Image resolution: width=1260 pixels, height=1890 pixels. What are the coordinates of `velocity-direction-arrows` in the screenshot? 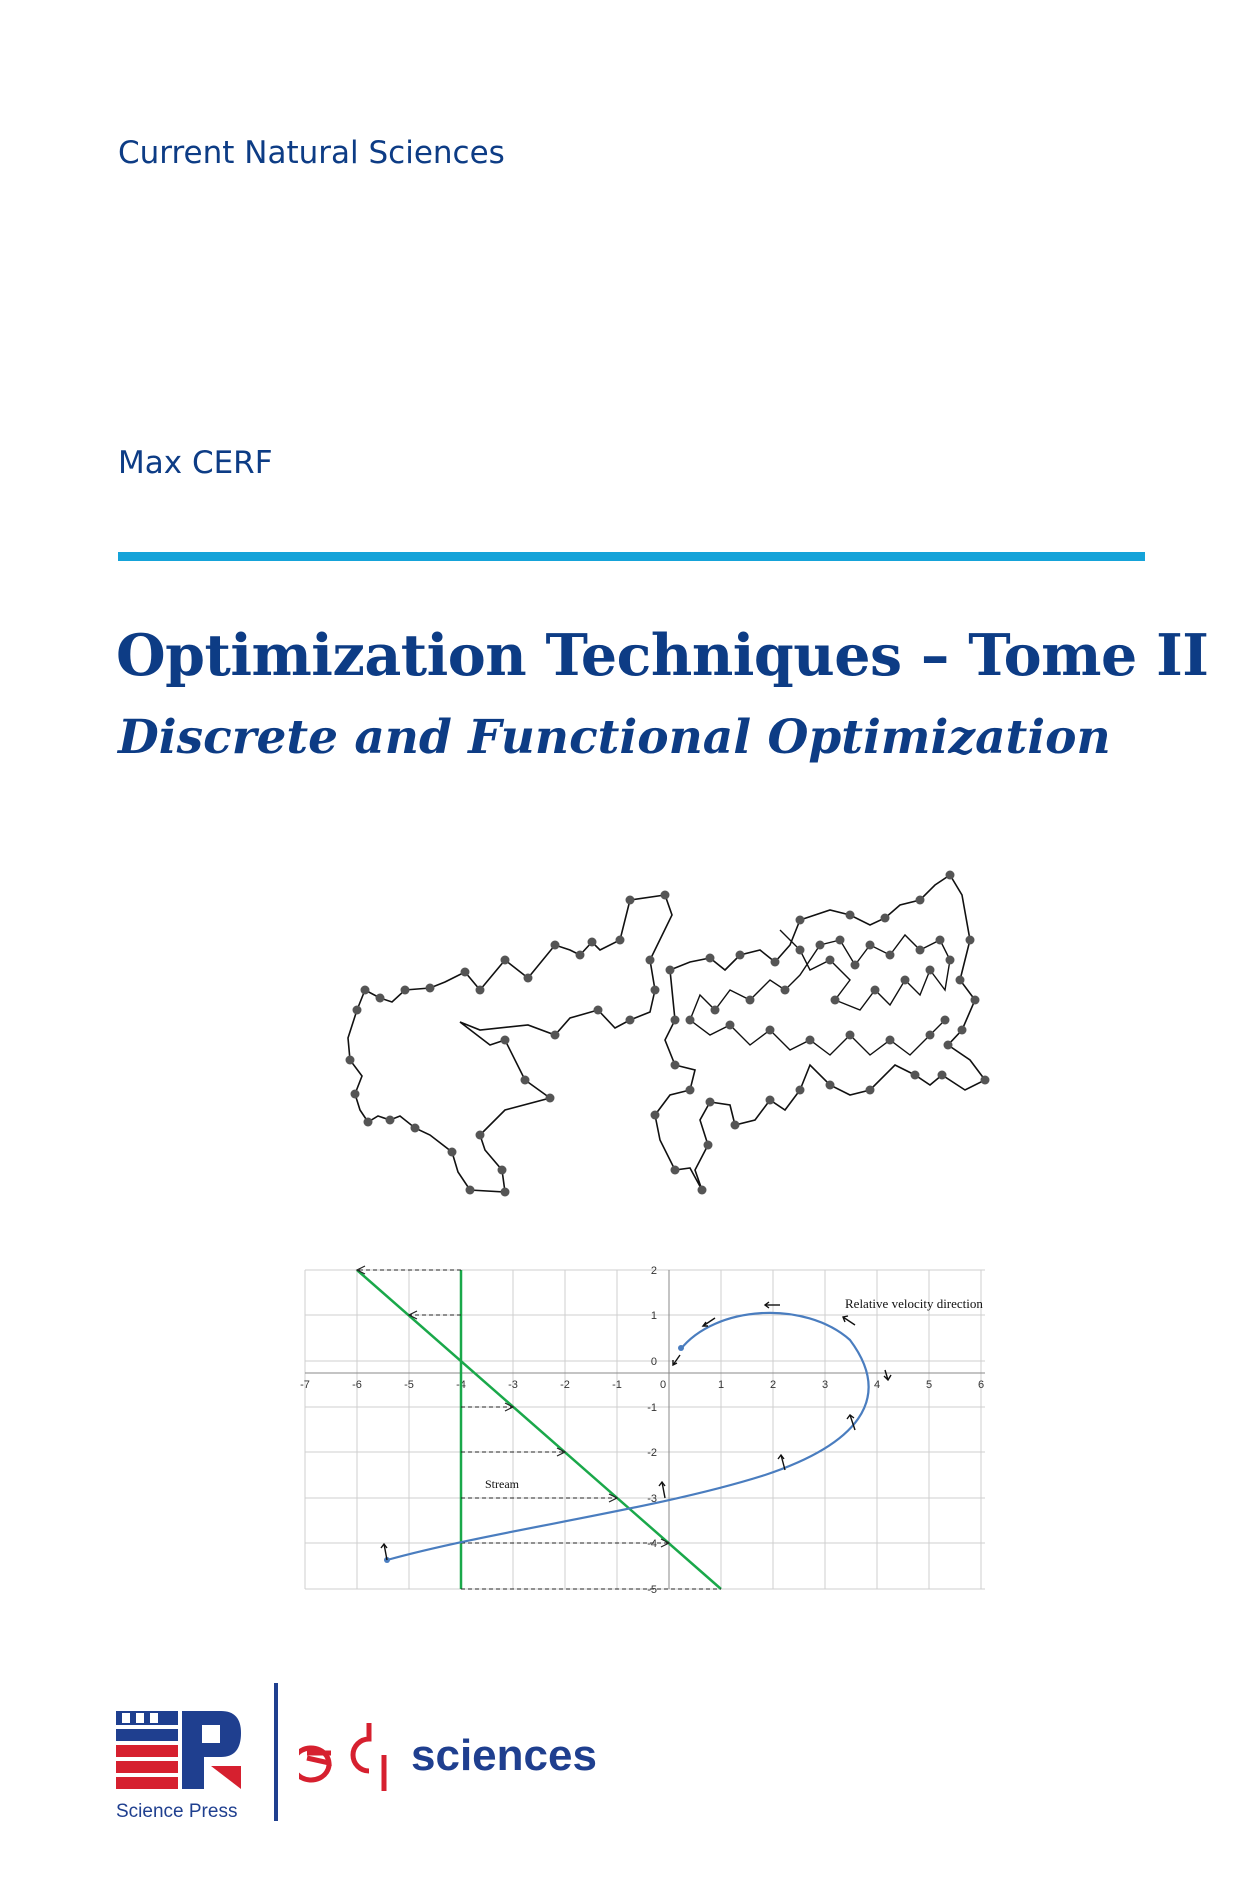 It's located at (636, 1431).